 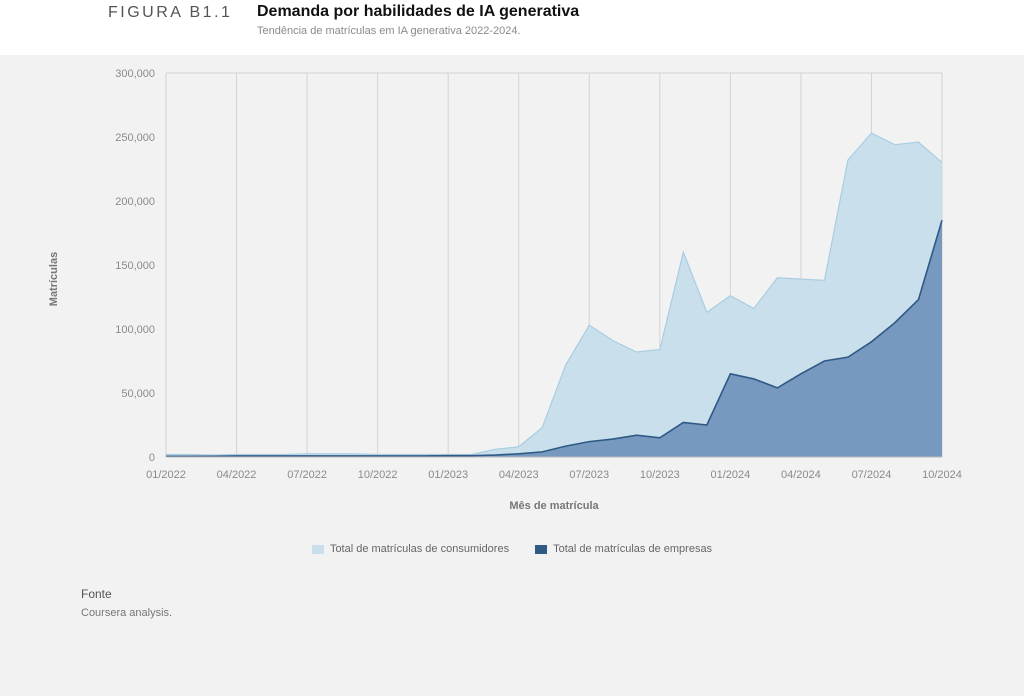 What do you see at coordinates (317, 549) in the screenshot?
I see `legend-swatch-consumers` at bounding box center [317, 549].